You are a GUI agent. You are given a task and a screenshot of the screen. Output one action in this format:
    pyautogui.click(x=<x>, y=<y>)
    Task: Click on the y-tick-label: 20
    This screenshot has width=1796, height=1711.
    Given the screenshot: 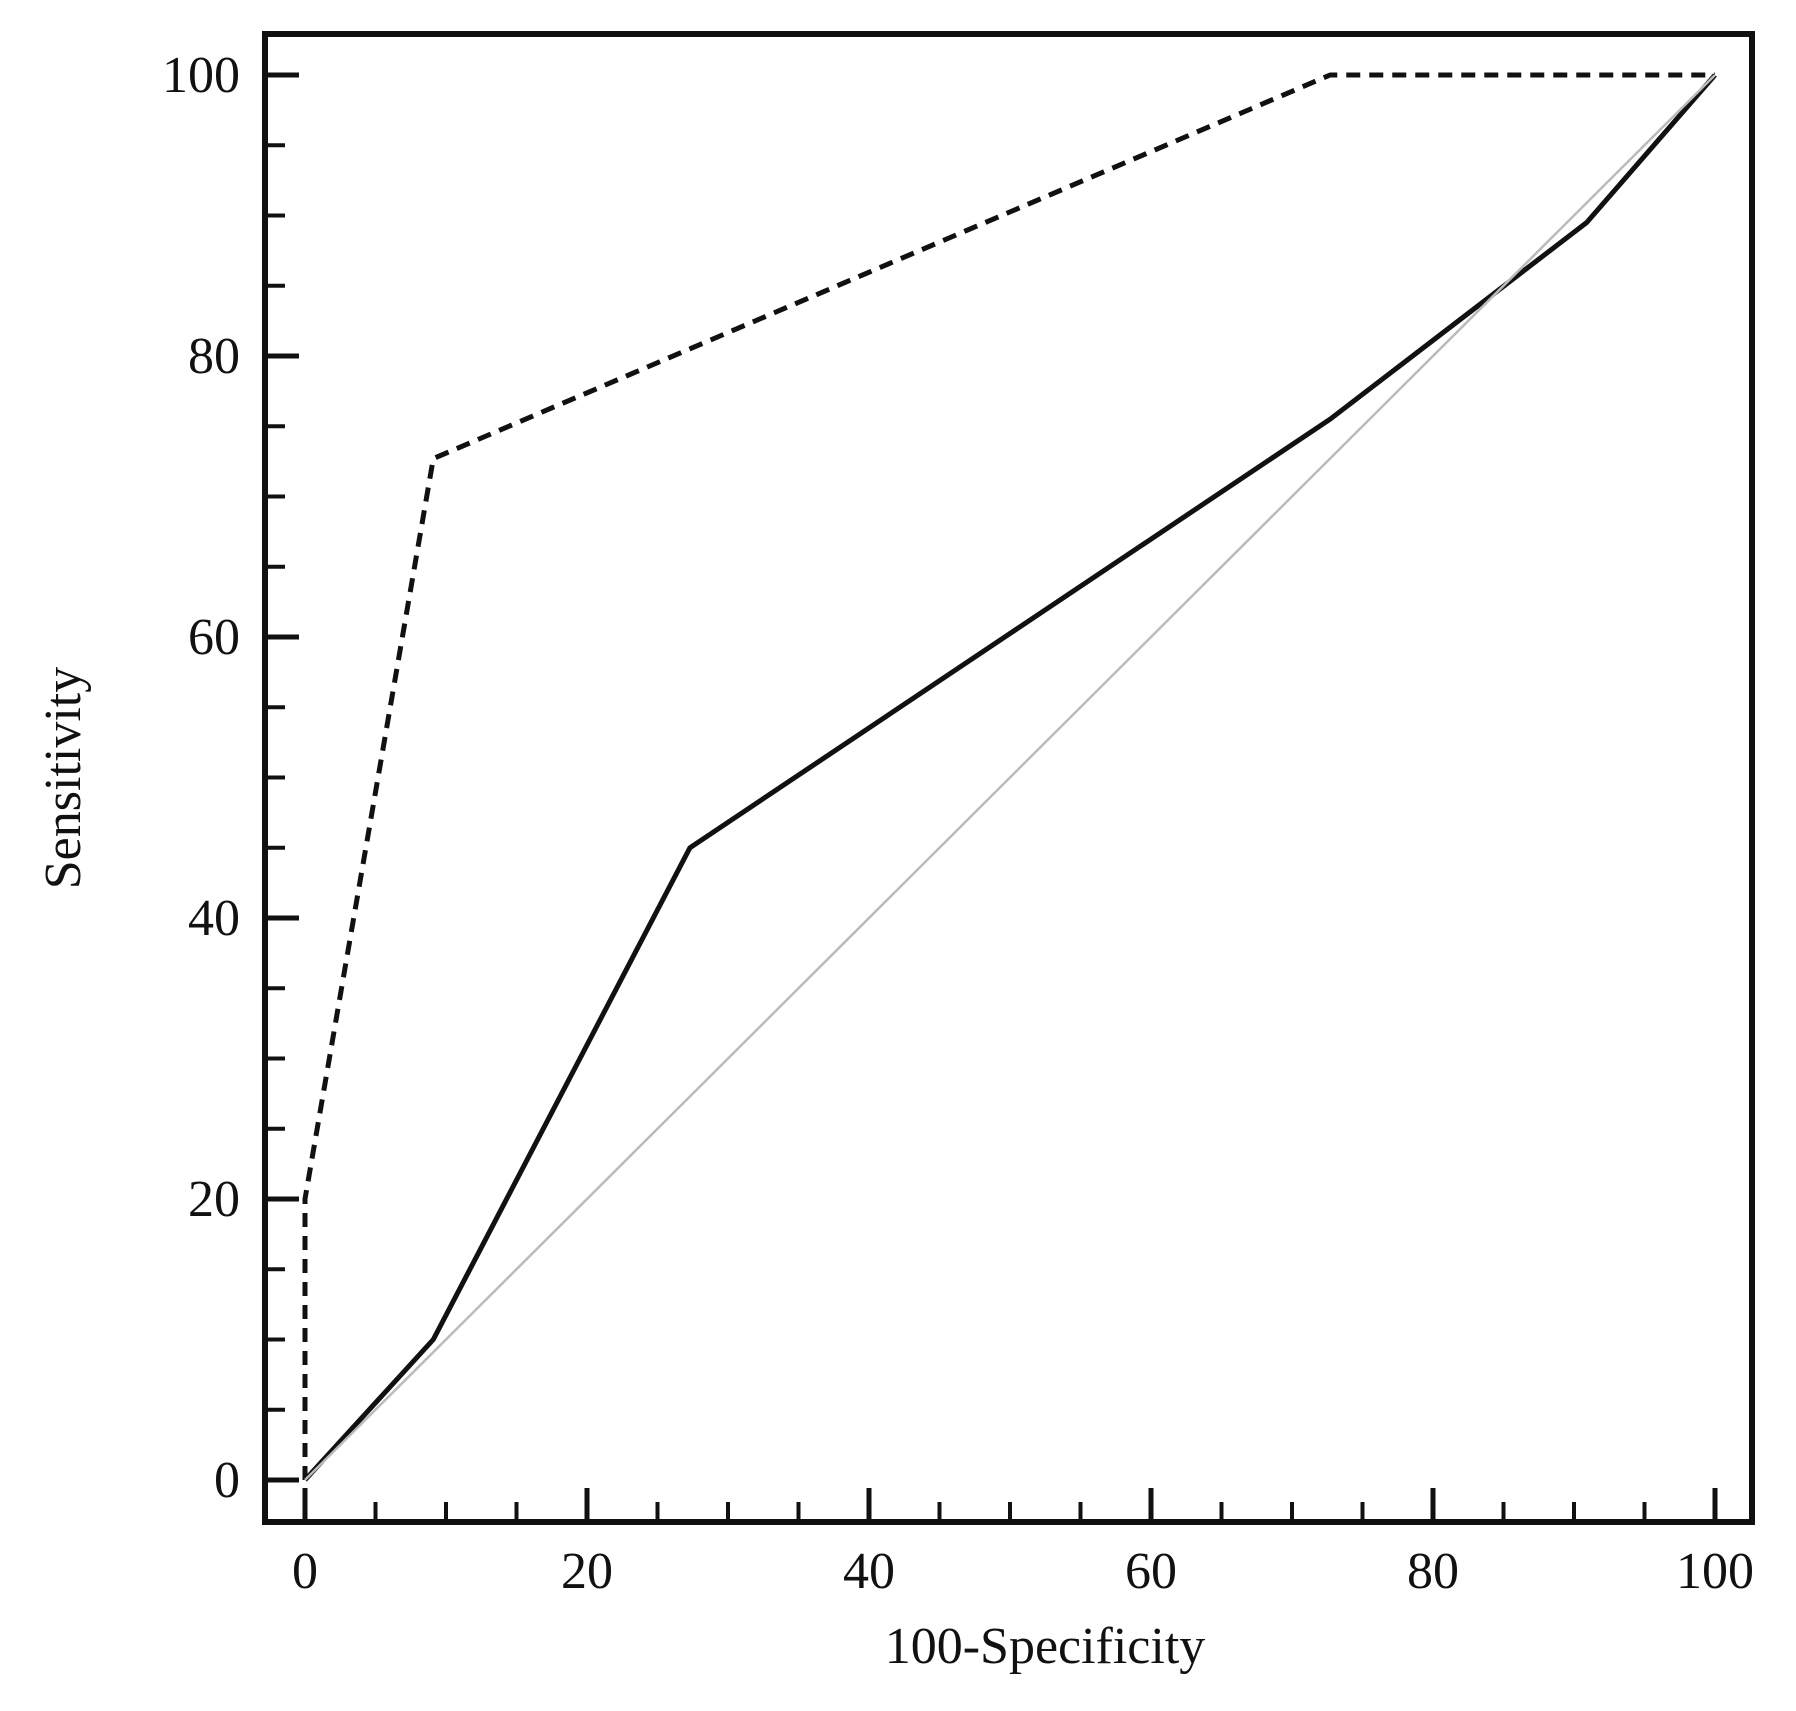 What is the action you would take?
    pyautogui.click(x=214, y=1199)
    